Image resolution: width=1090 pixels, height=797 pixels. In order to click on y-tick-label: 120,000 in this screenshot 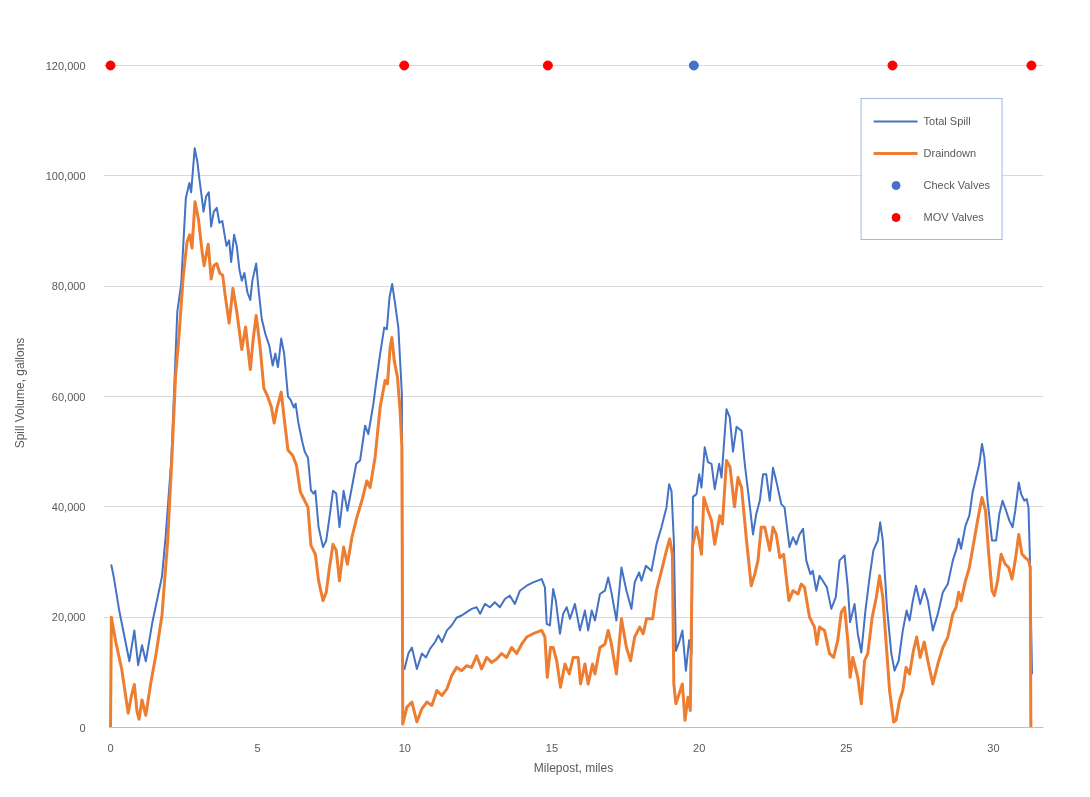, I will do `click(65, 65)`.